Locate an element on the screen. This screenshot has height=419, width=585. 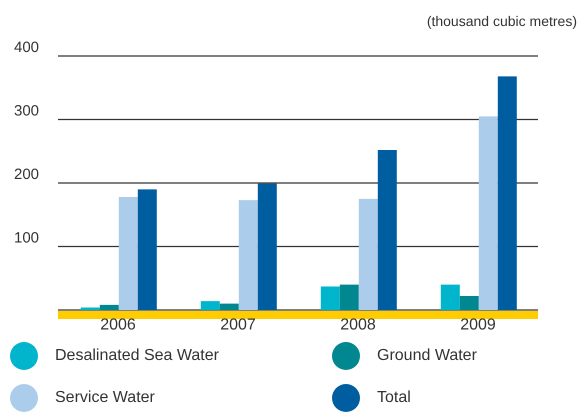
x-tick-label: 2009 is located at coordinates (478, 325).